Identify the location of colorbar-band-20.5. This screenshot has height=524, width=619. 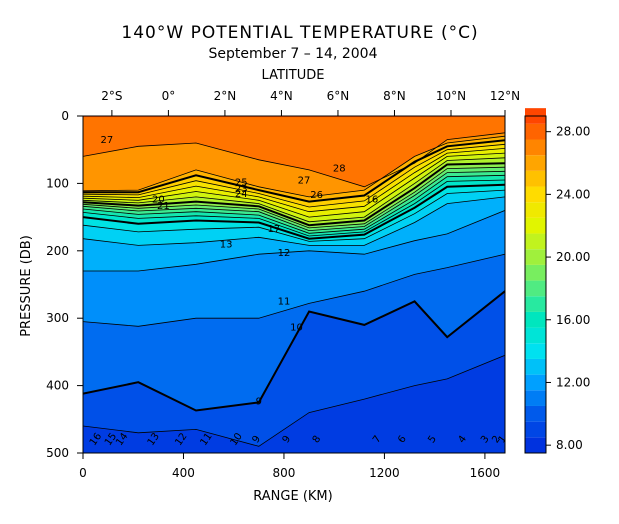
(535, 241).